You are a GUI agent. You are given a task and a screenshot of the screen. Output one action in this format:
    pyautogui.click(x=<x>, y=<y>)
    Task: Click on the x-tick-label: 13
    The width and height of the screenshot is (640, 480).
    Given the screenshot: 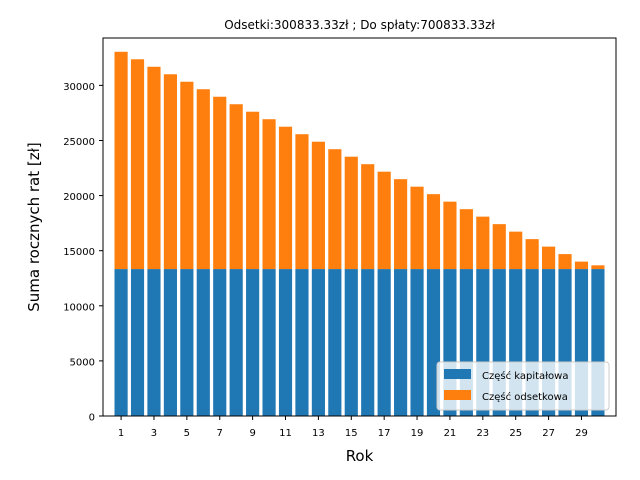 What is the action you would take?
    pyautogui.click(x=318, y=433)
    